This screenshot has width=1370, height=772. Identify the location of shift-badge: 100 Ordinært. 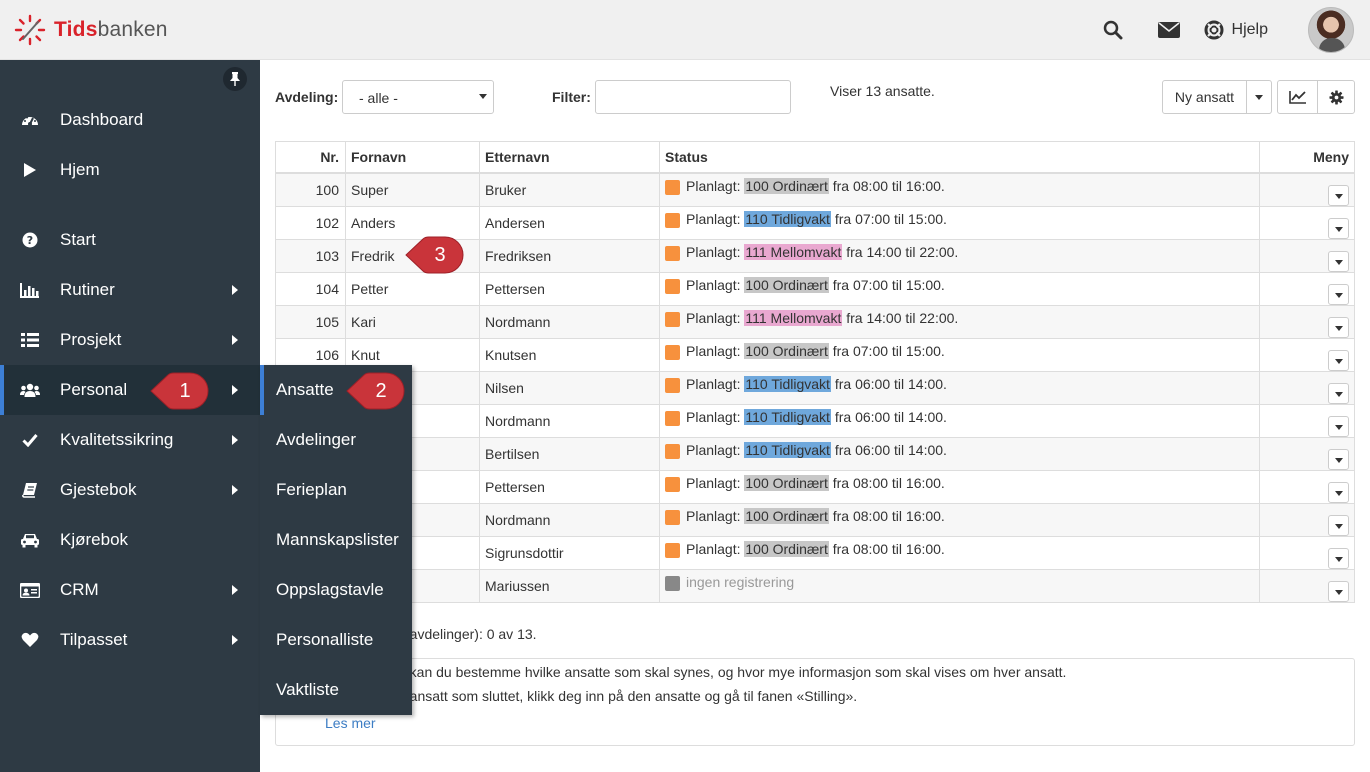
(786, 186).